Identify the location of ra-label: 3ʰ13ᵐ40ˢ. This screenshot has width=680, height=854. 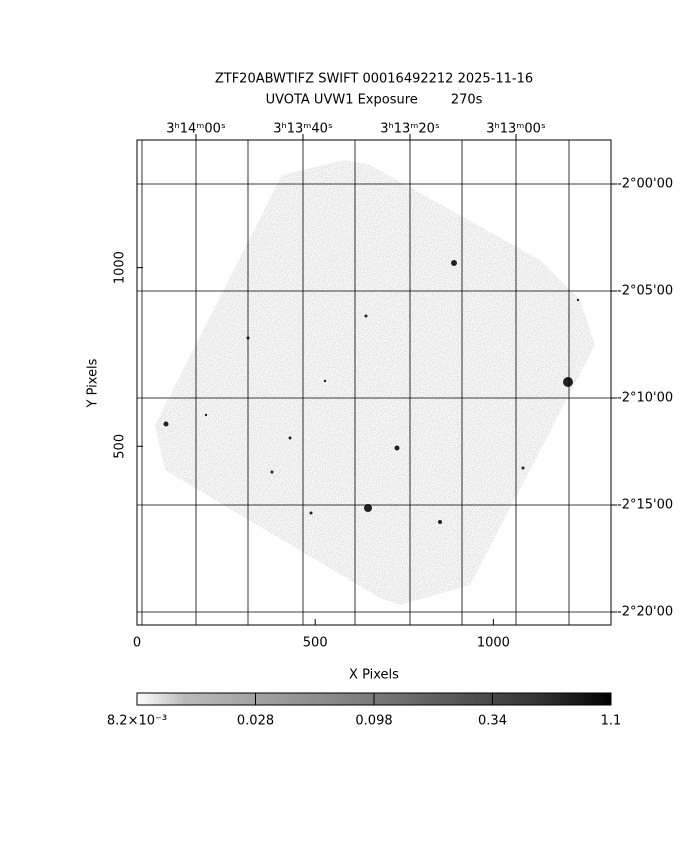
(303, 129).